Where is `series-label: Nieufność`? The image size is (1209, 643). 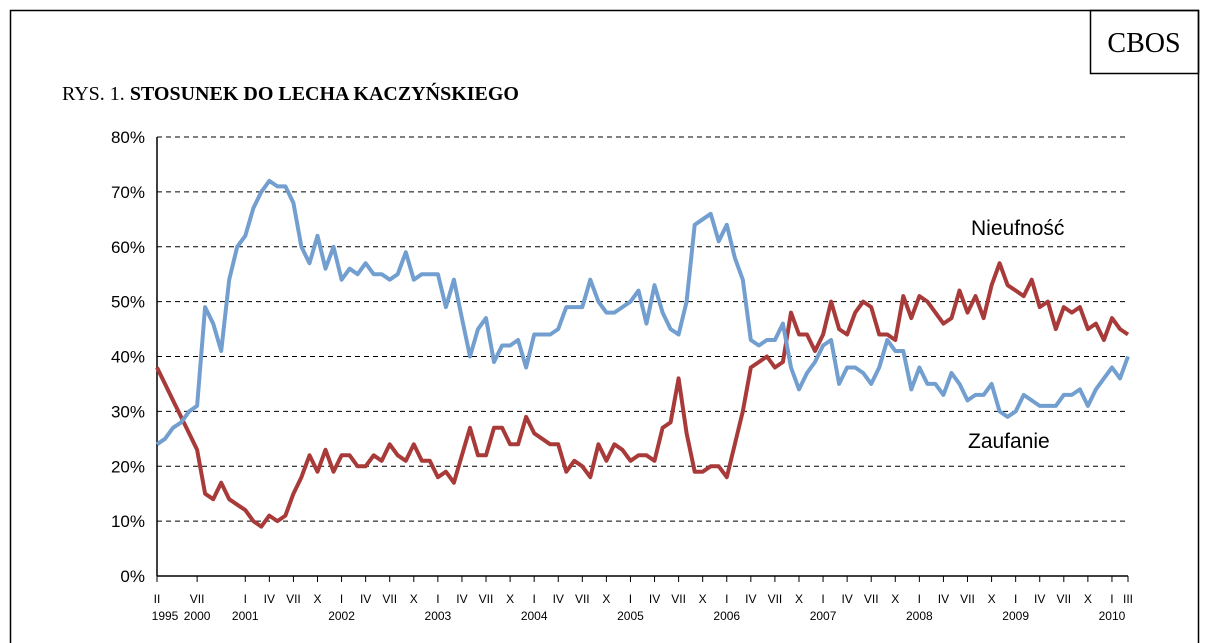 series-label: Nieufność is located at coordinates (1017, 228).